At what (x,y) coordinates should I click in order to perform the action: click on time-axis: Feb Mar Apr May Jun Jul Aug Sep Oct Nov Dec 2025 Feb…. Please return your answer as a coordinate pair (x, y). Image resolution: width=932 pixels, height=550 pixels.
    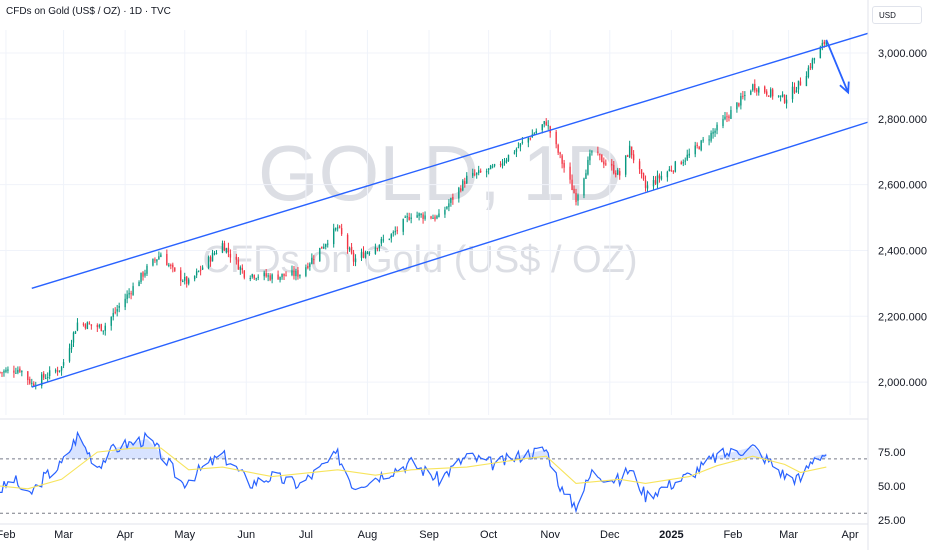
    Looking at the image, I should click on (434, 532).